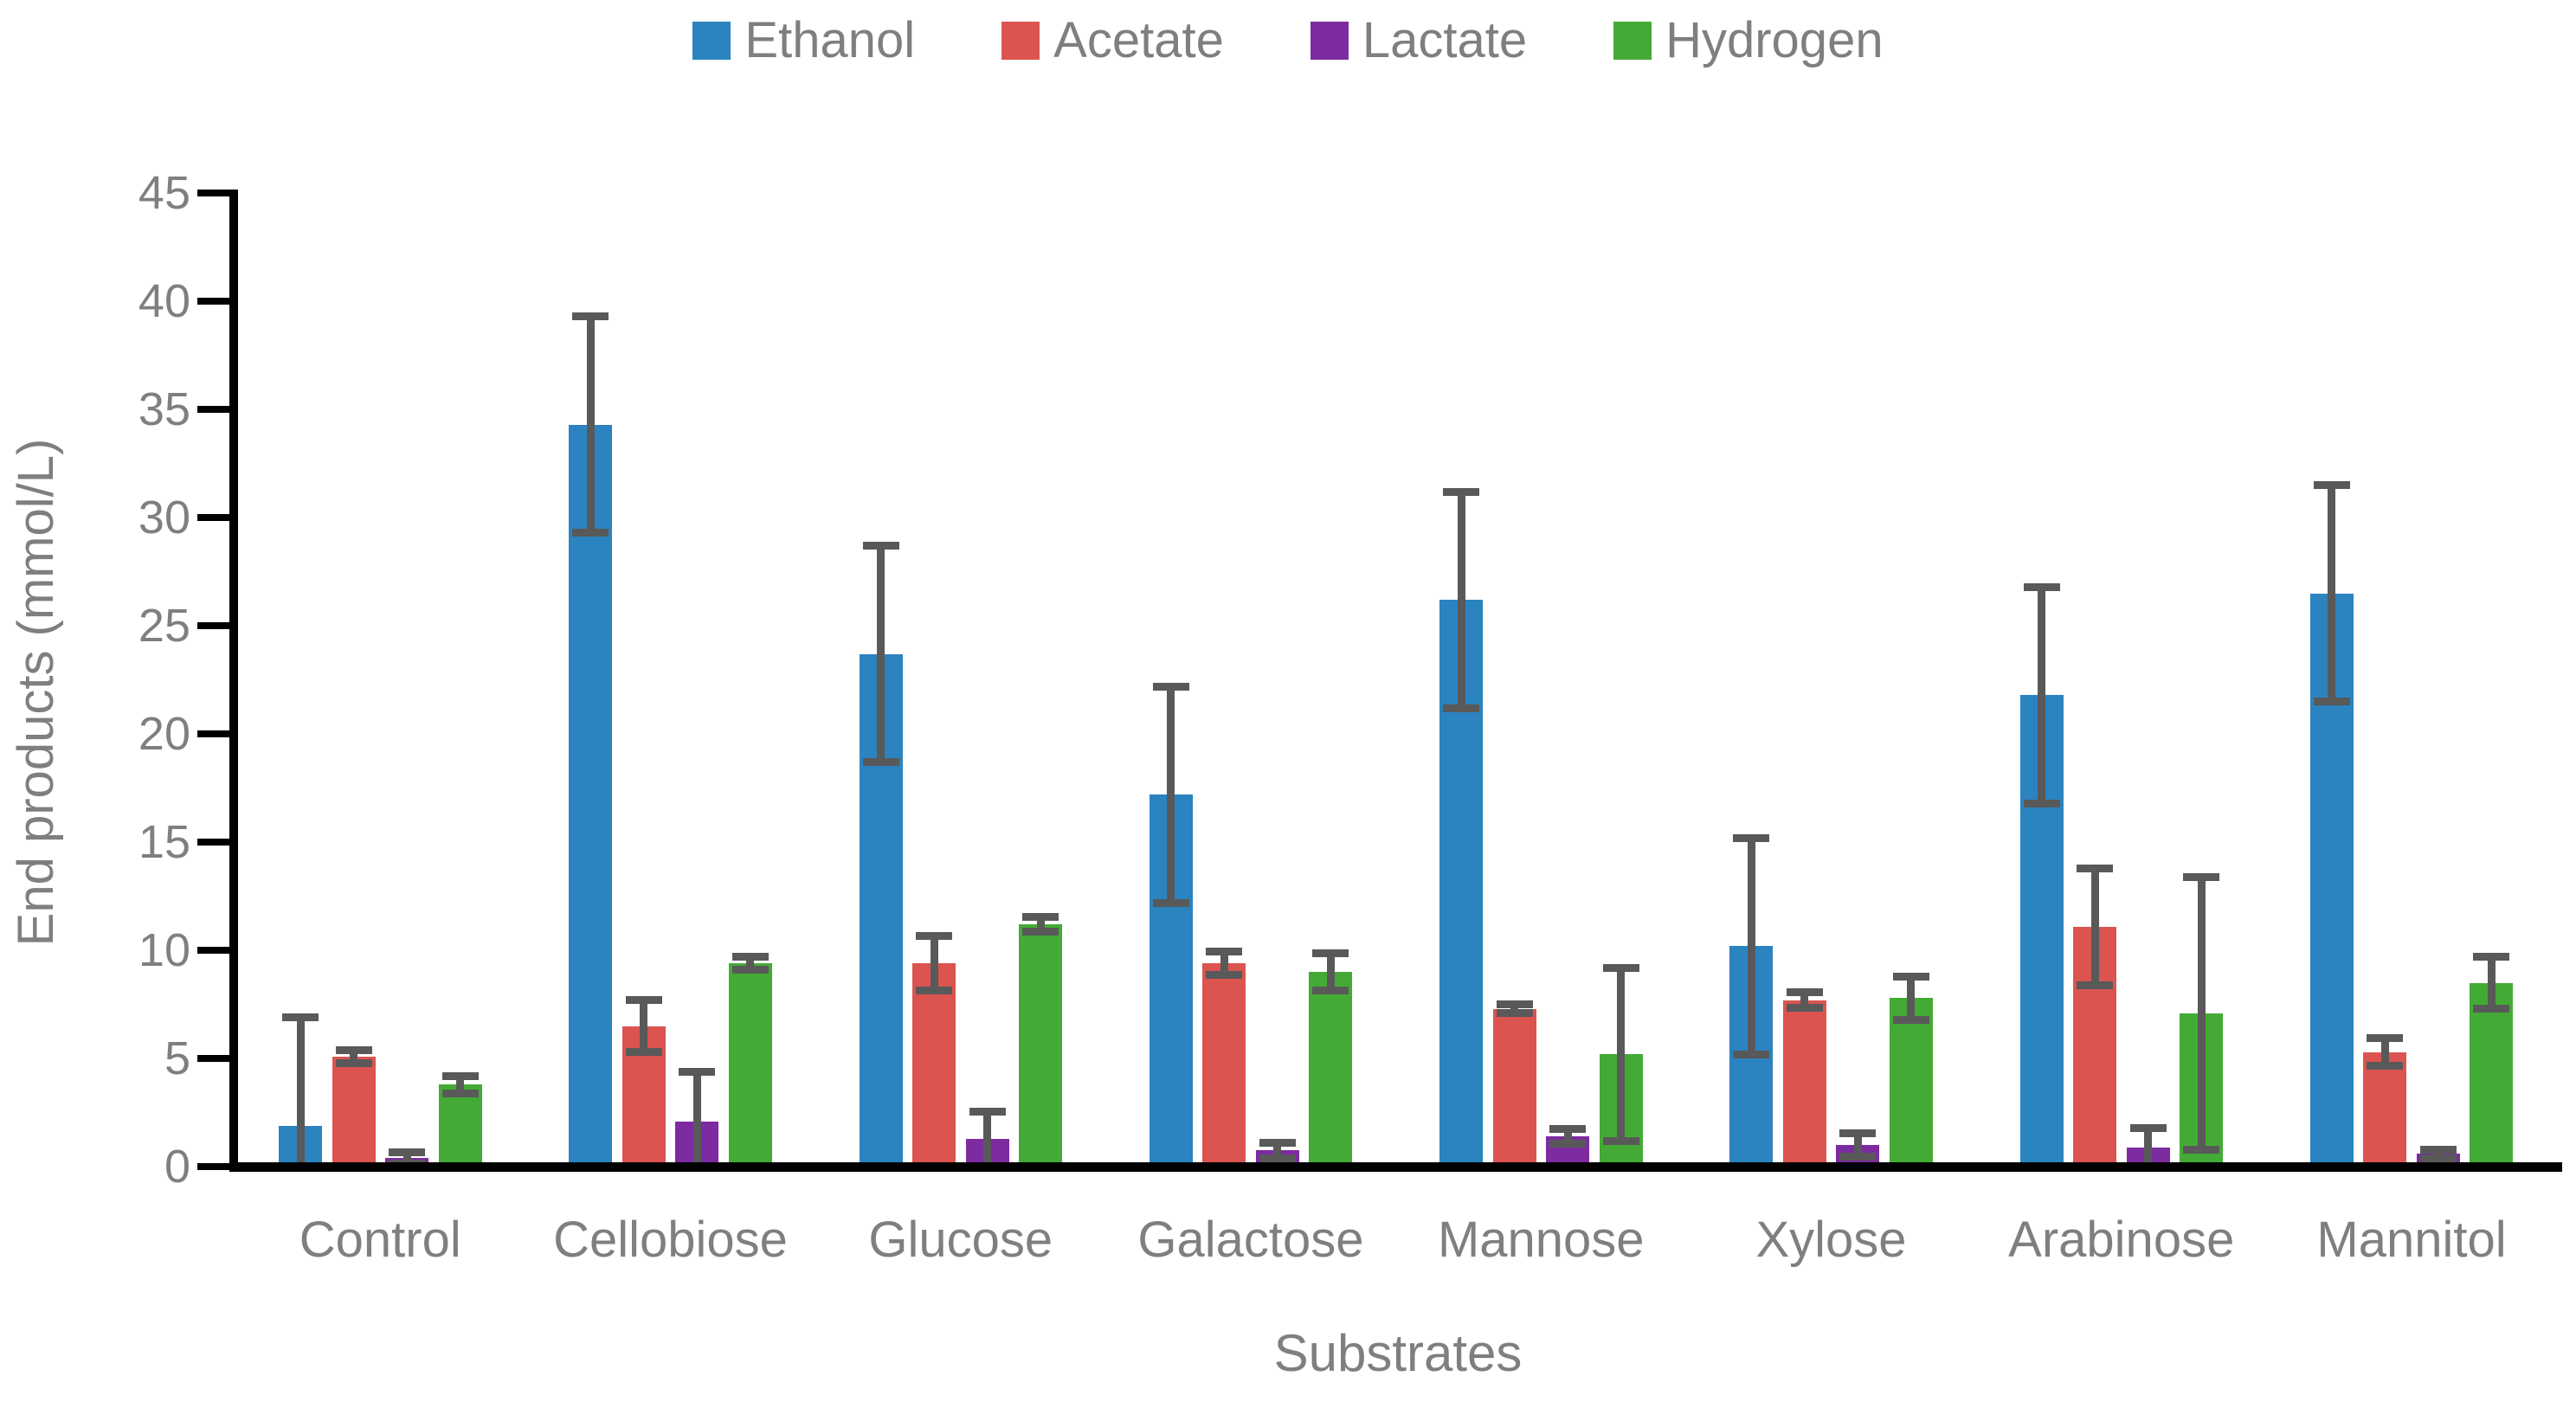 The width and height of the screenshot is (2576, 1402). What do you see at coordinates (354, 1111) in the screenshot?
I see `bar-acetate-control` at bounding box center [354, 1111].